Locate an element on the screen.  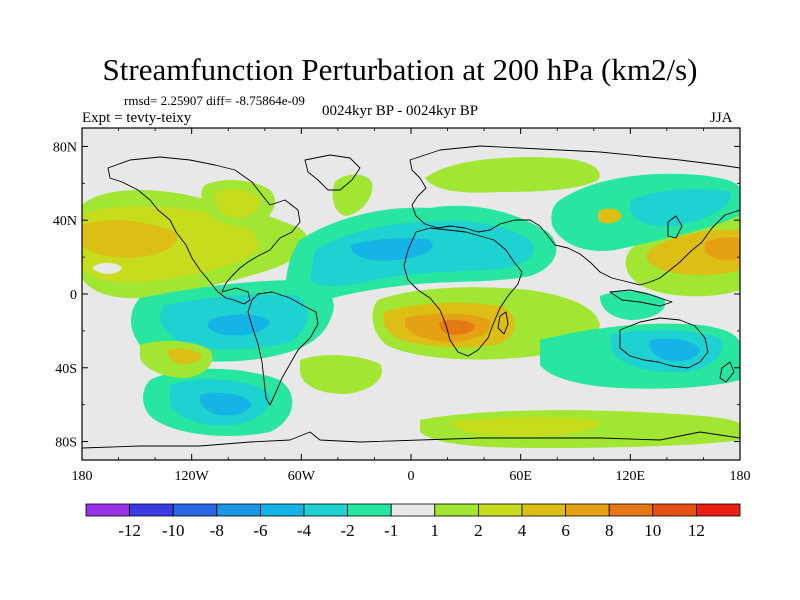
y-tick-label: 40S is located at coordinates (66, 369).